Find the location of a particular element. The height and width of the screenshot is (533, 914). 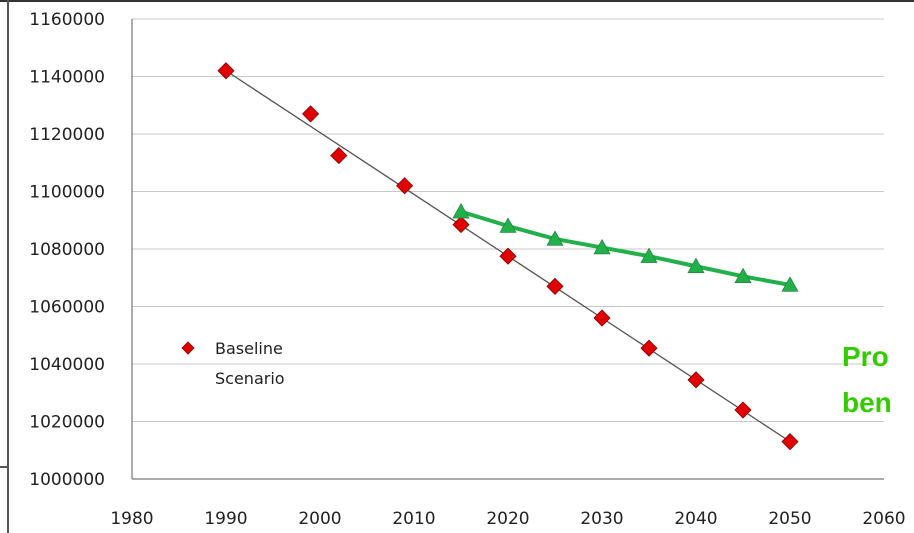

x-tick-label: 2010 is located at coordinates (413, 519).